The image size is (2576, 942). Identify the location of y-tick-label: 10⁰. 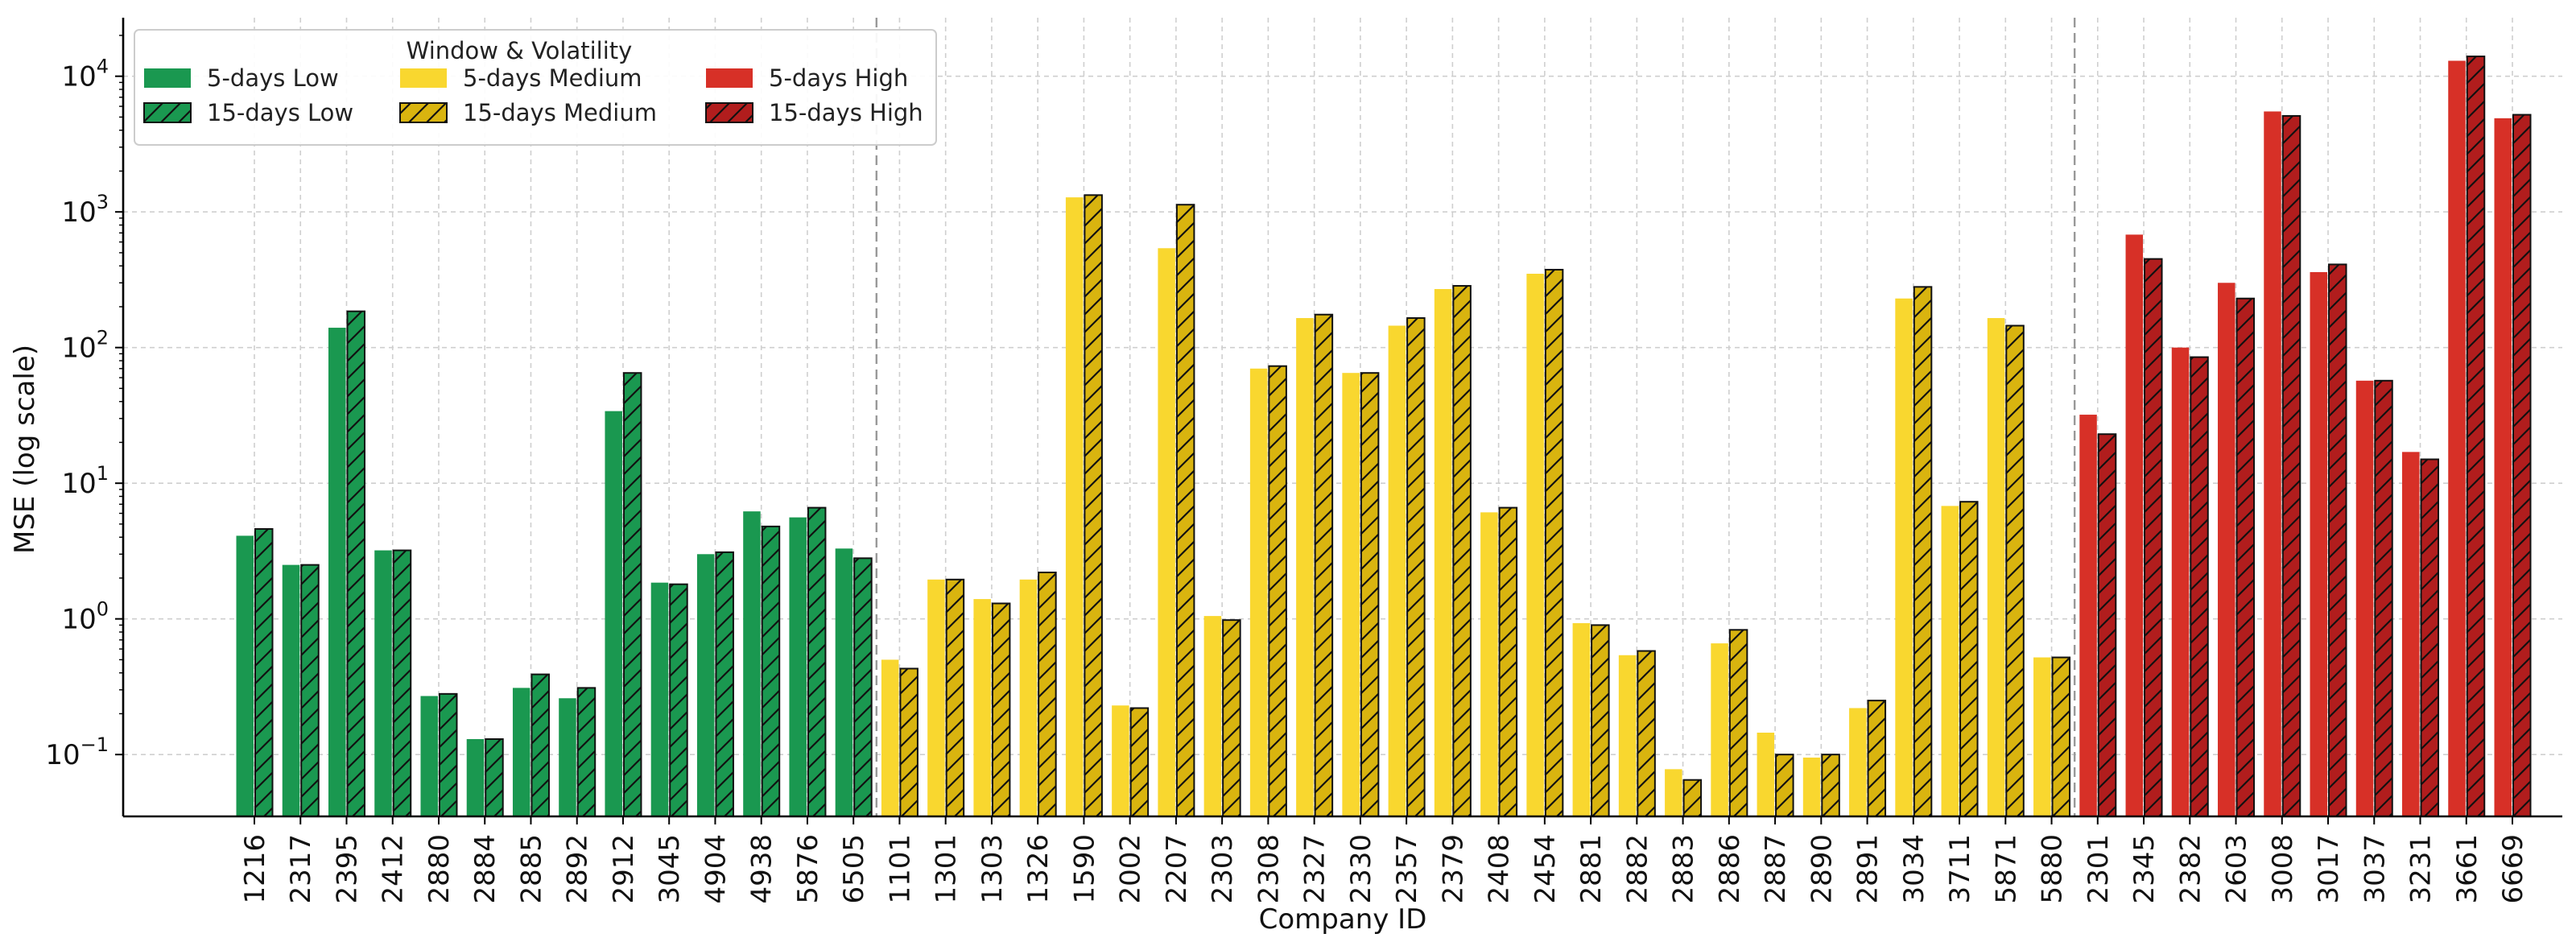
(85, 617).